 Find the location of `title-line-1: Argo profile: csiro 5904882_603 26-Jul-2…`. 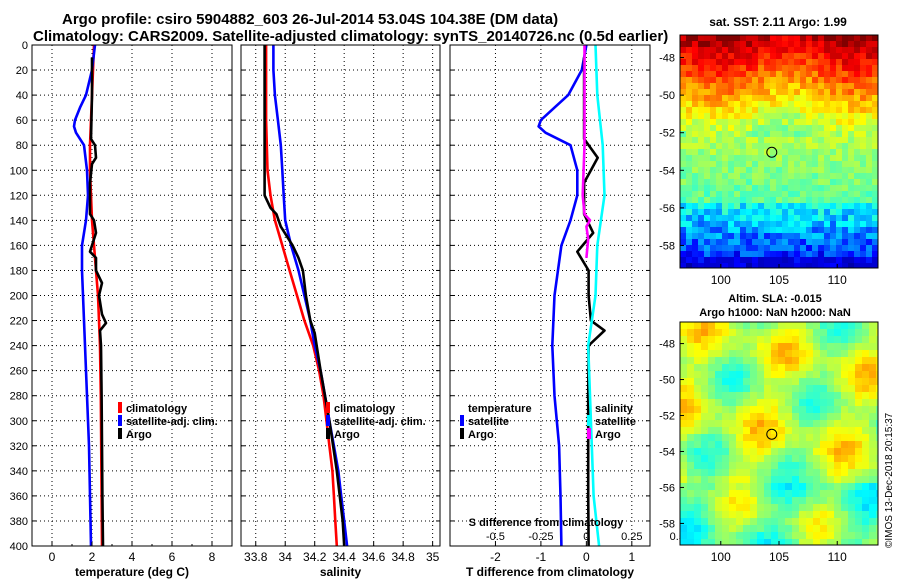

title-line-1: Argo profile: csiro 5904882_603 26-Jul-2… is located at coordinates (310, 19).